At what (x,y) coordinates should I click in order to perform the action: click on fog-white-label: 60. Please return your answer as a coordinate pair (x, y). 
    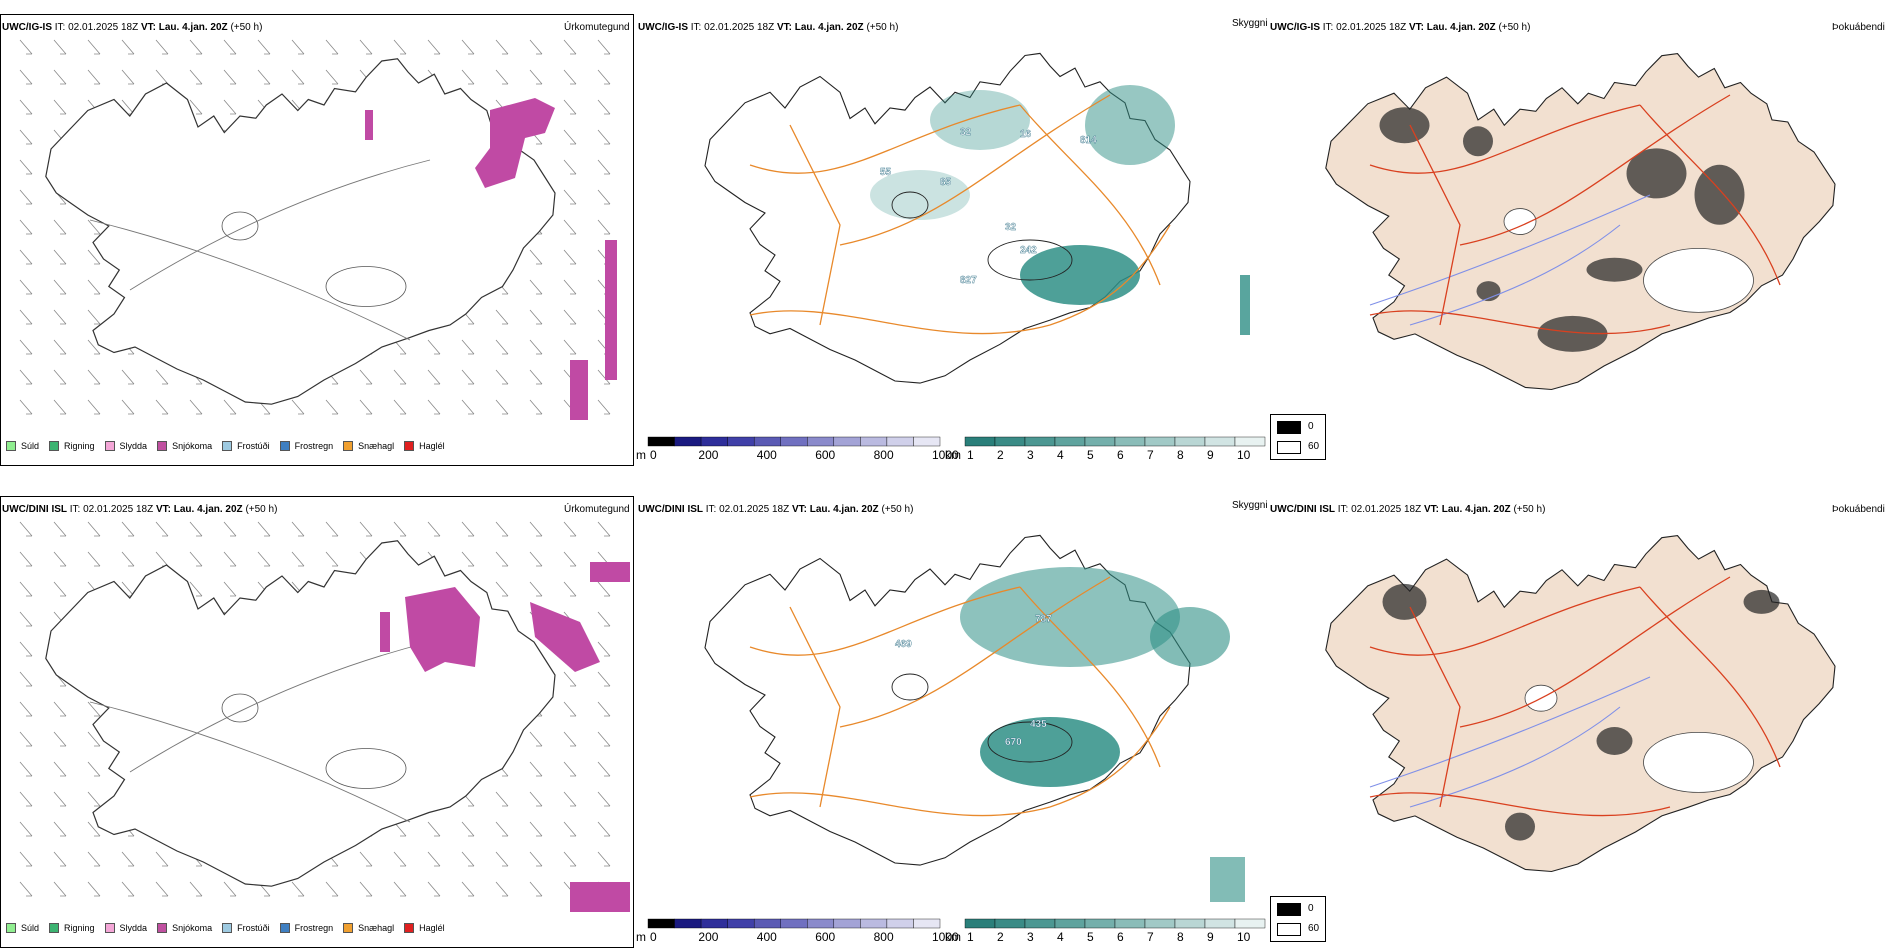
    Looking at the image, I should click on (1314, 928).